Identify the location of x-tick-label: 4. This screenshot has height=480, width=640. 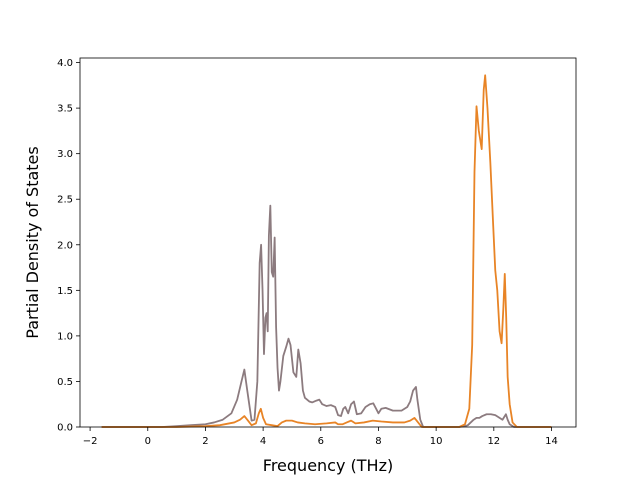
(263, 441).